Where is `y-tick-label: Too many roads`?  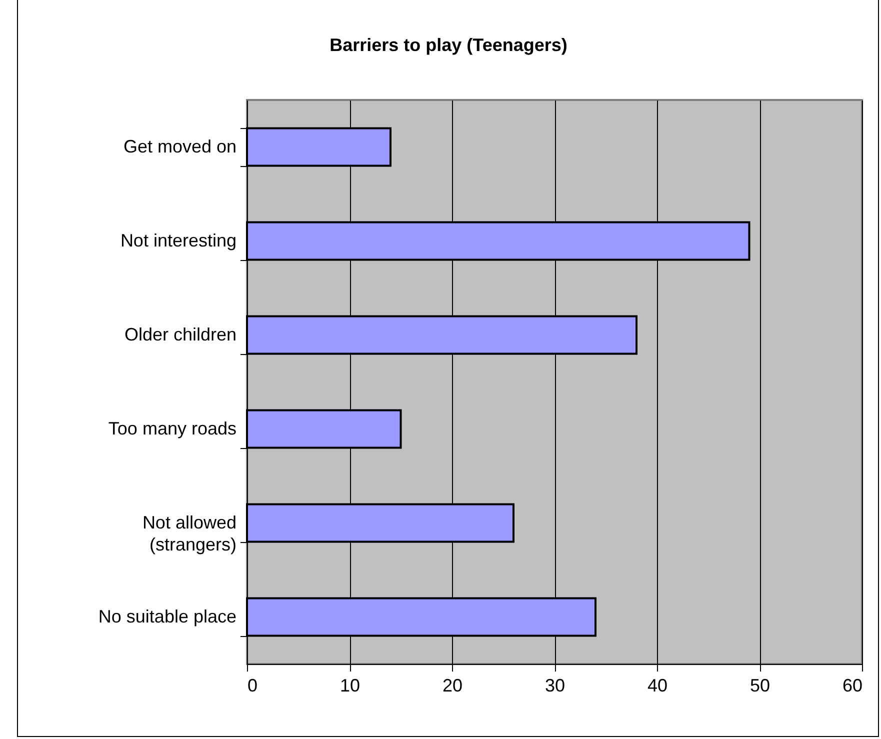 y-tick-label: Too many roads is located at coordinates (172, 428).